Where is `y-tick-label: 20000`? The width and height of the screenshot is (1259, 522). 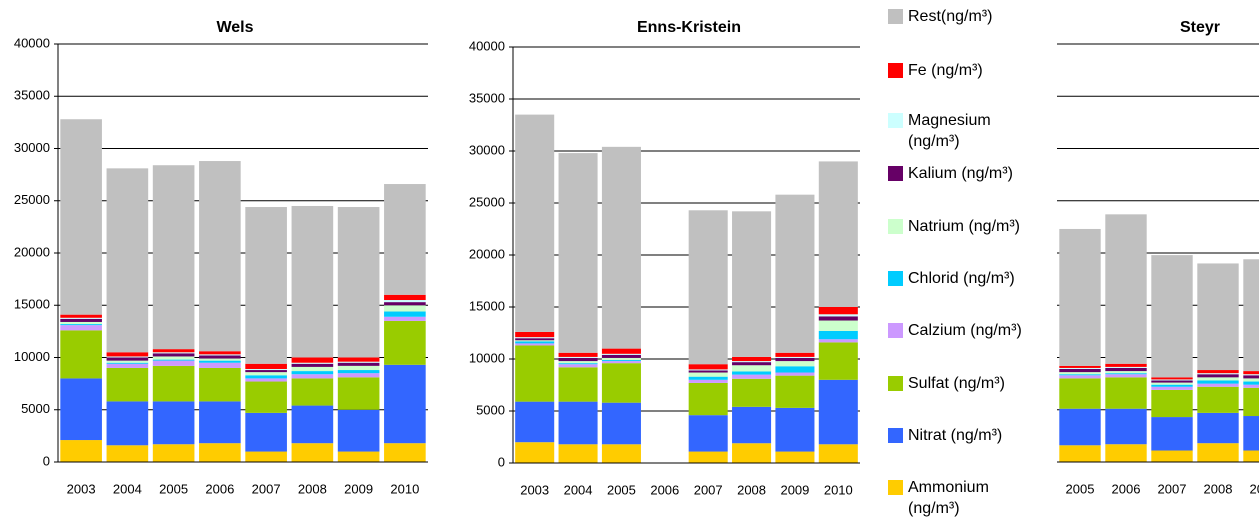 y-tick-label: 20000 is located at coordinates (32, 251).